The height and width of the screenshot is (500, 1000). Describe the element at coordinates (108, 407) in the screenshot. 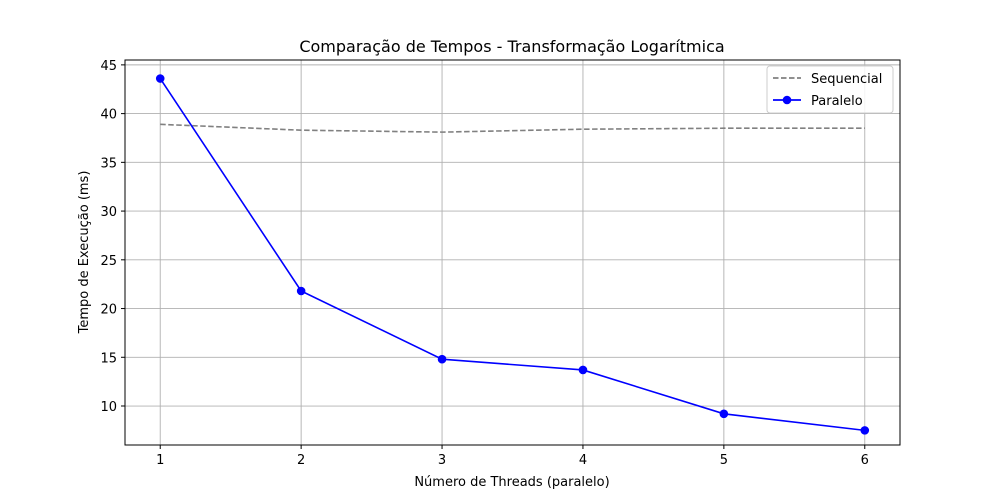

I see `y-tick-label: 10` at that location.